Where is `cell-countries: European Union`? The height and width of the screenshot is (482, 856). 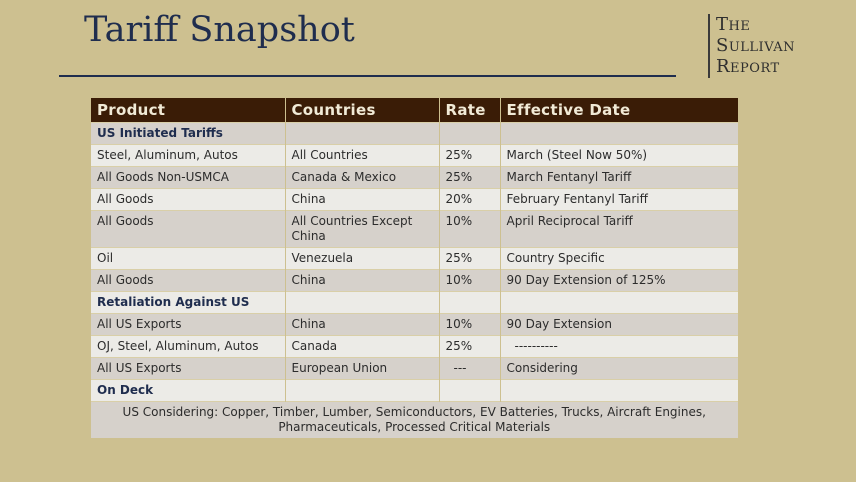
cell-countries: European Union is located at coordinates (362, 368).